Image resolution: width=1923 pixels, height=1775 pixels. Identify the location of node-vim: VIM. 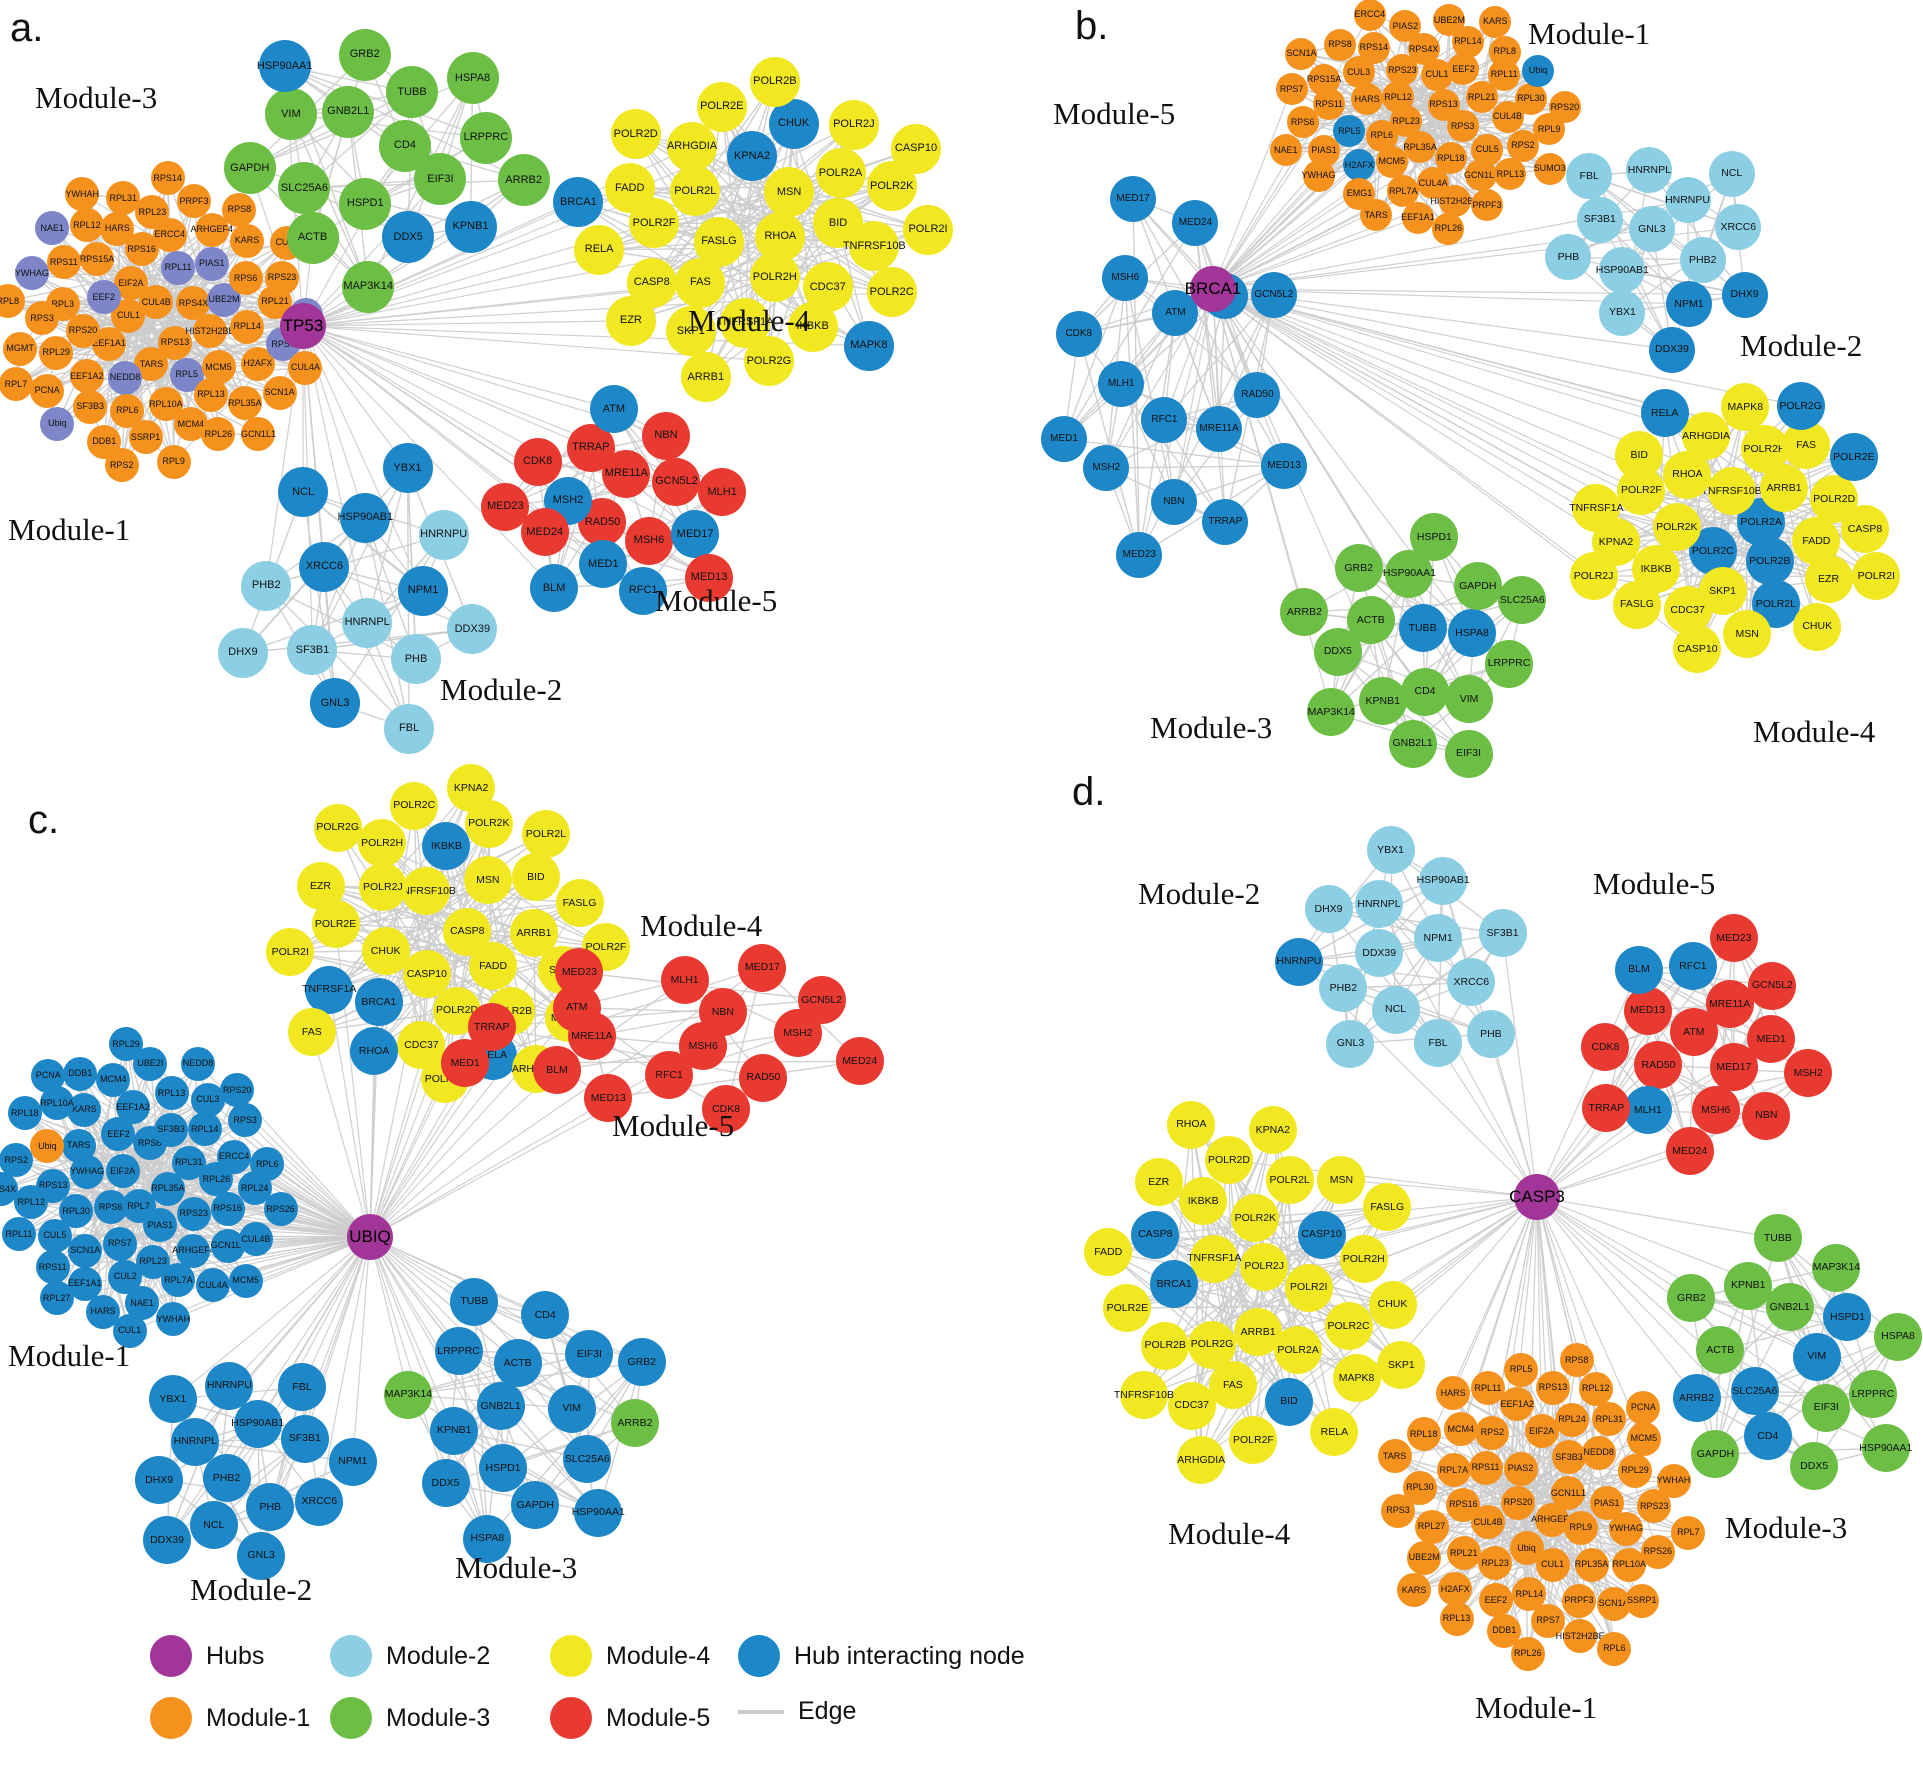
(1816, 1356).